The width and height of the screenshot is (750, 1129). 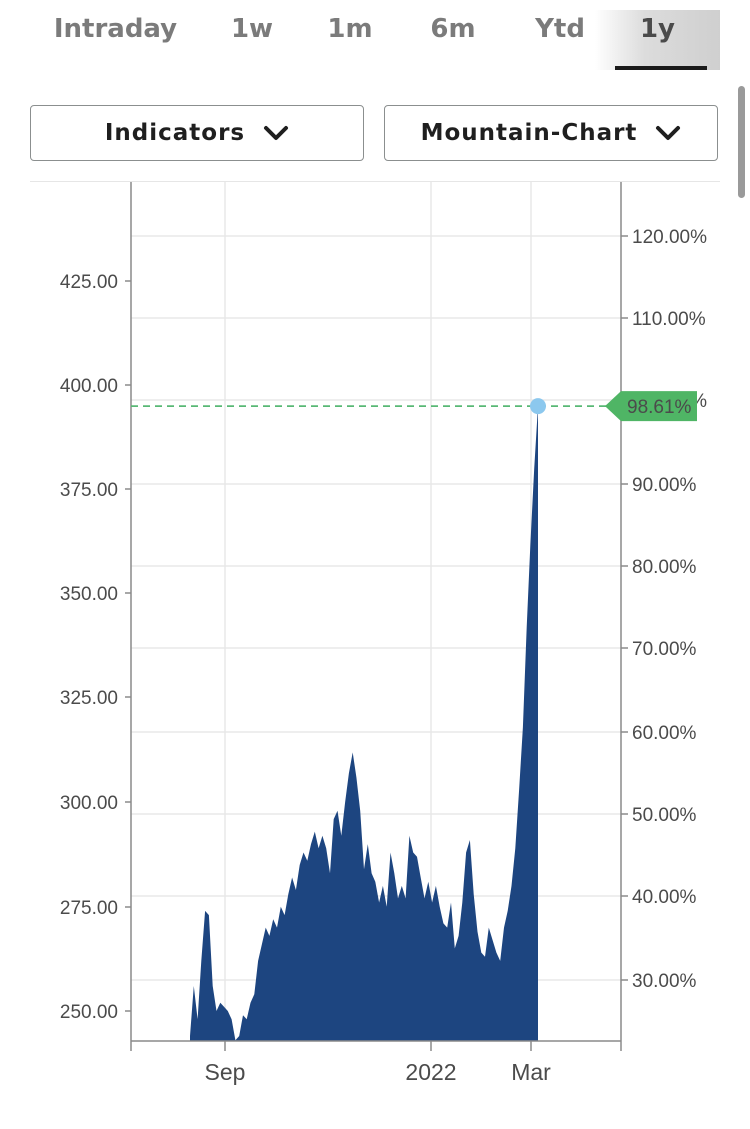 What do you see at coordinates (661, 68) in the screenshot?
I see `active-tab-indicator` at bounding box center [661, 68].